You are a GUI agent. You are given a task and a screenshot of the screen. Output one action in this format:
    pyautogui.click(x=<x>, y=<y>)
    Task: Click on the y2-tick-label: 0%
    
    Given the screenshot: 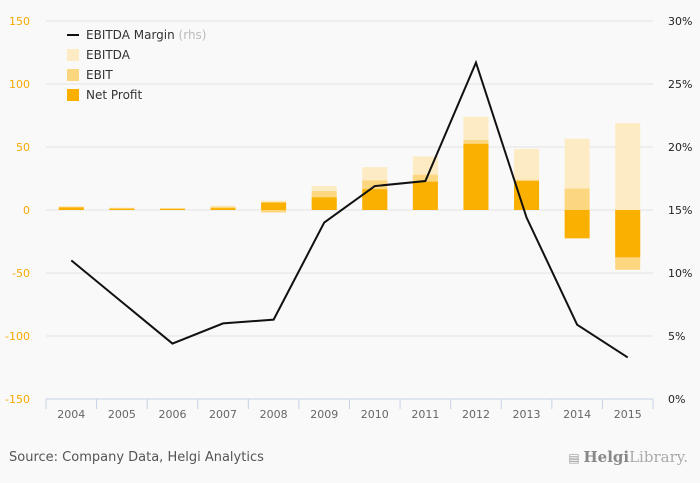 What is the action you would take?
    pyautogui.click(x=676, y=399)
    